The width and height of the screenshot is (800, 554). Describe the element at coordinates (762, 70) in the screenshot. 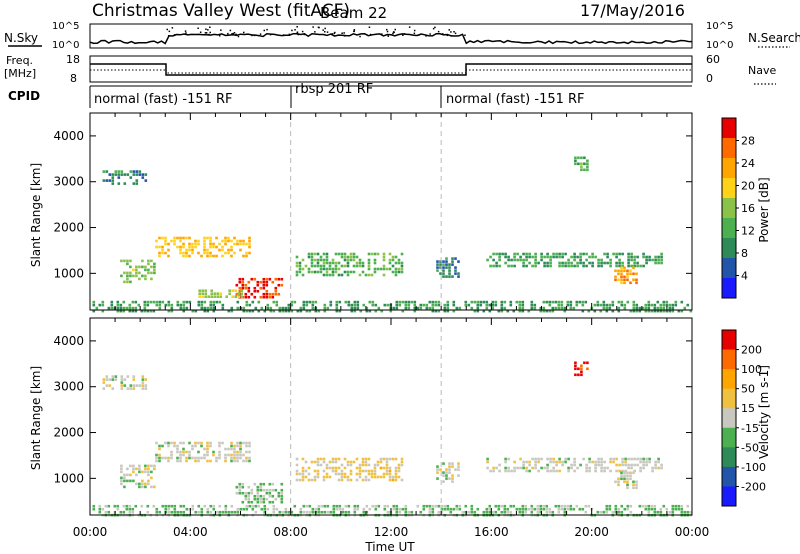

I see `nave-label: Nave` at that location.